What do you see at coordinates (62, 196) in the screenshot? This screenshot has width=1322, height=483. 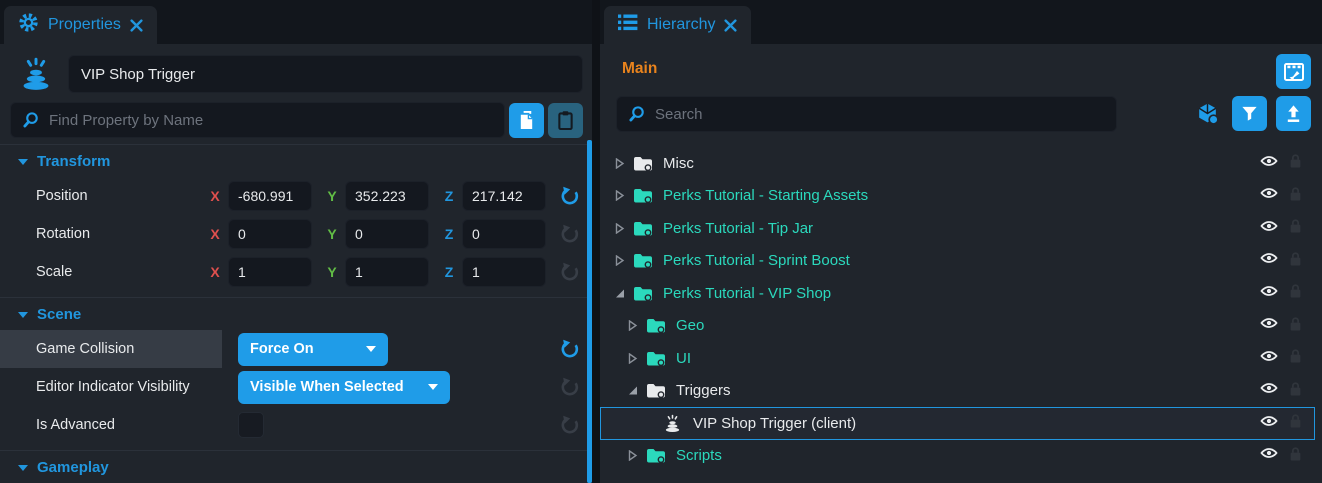 I see `property-label: Position` at bounding box center [62, 196].